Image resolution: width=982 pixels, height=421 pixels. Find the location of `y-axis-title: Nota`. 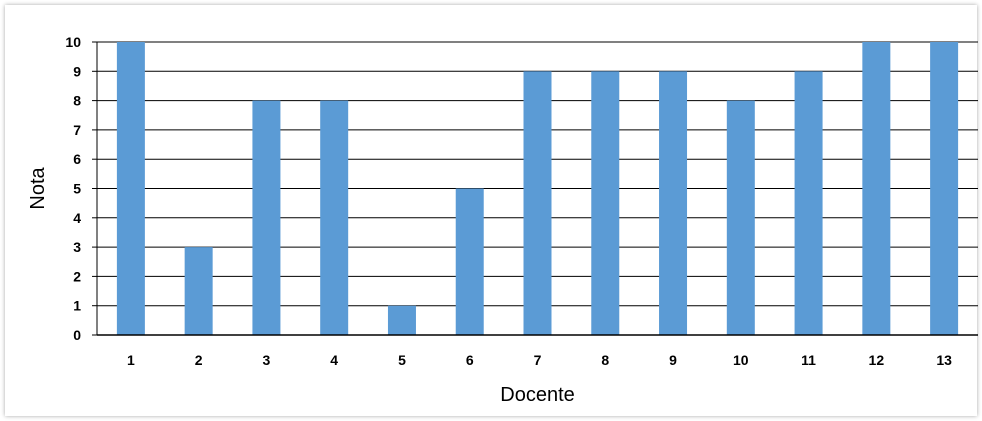

y-axis-title: Nota is located at coordinates (38, 188).